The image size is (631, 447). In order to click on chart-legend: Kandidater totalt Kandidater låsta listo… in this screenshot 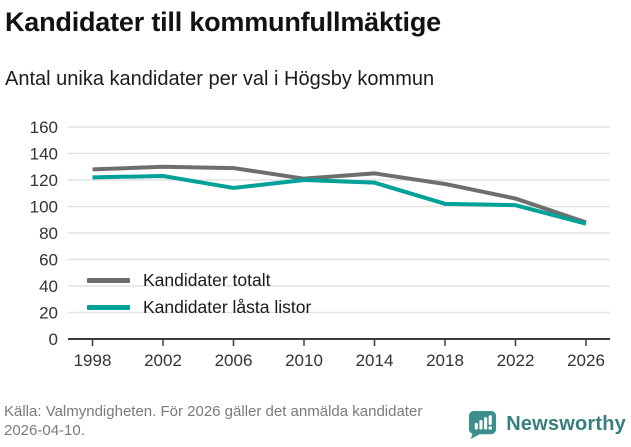, I will do `click(199, 293)`.